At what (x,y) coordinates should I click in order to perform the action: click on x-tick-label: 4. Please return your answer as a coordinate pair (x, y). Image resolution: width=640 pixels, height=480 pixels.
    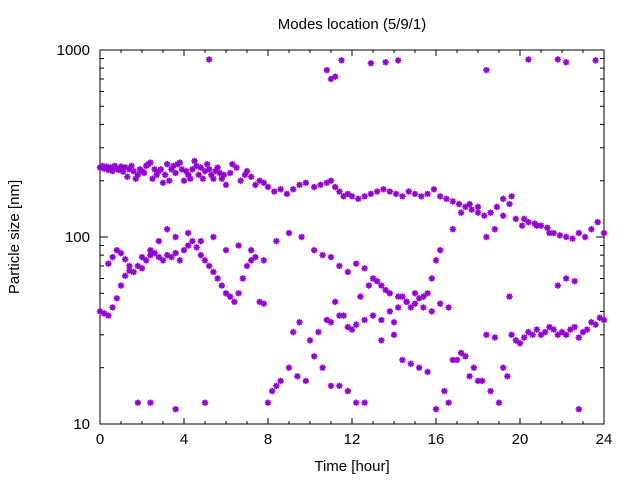
    Looking at the image, I should click on (184, 439).